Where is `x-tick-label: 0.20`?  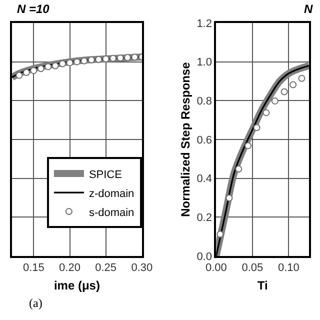
x-tick-label: 0.20 is located at coordinates (69, 268).